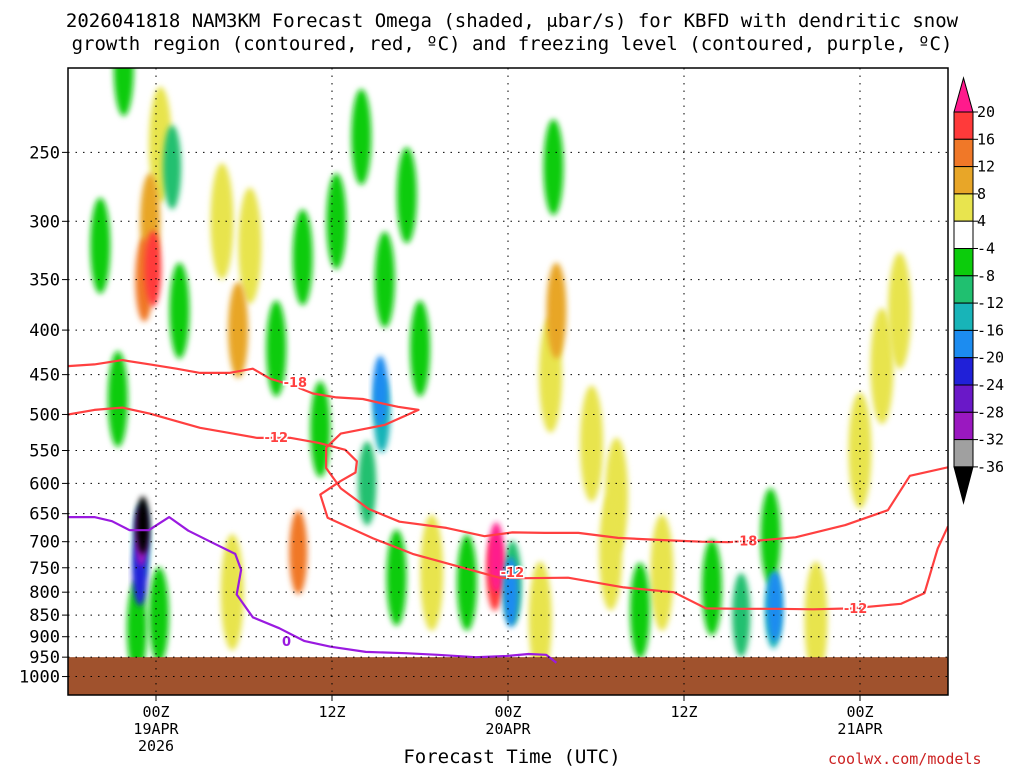  What do you see at coordinates (986, 276) in the screenshot?
I see `colorbar-tick-label: -8` at bounding box center [986, 276].